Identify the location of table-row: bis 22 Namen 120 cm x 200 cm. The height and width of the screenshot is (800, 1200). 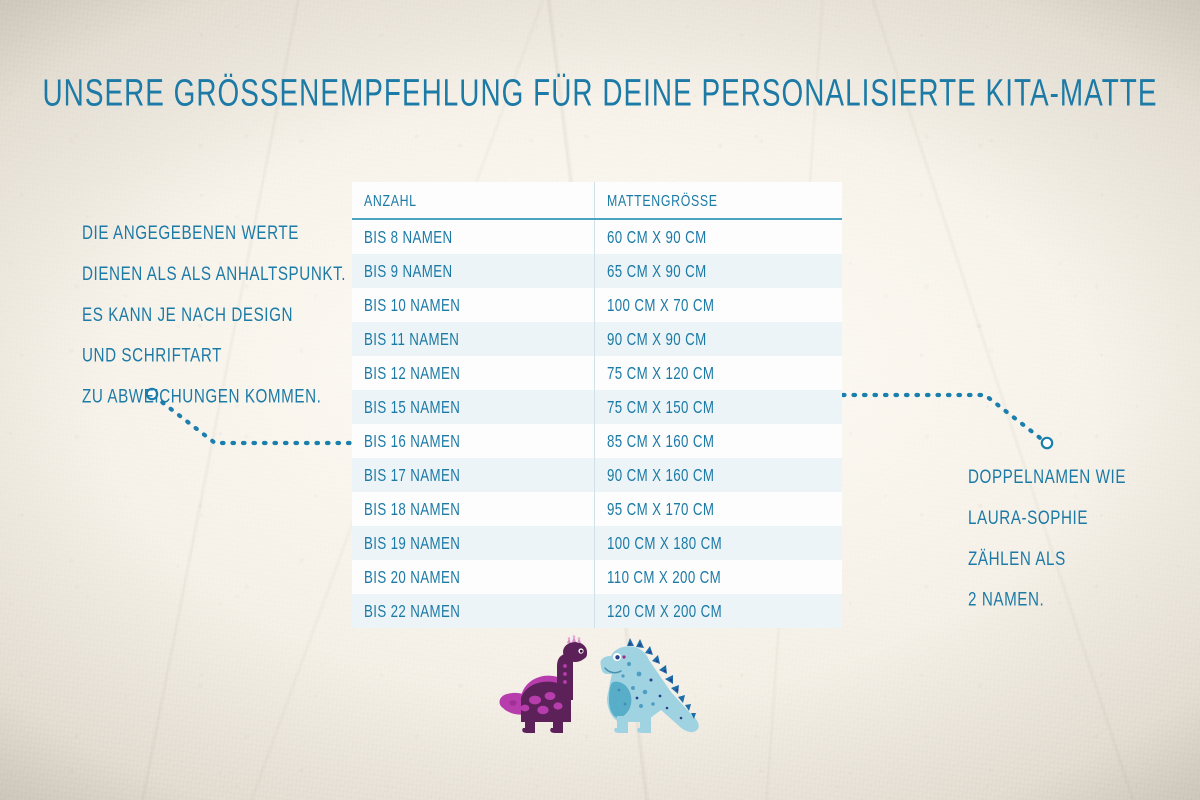
(597, 611).